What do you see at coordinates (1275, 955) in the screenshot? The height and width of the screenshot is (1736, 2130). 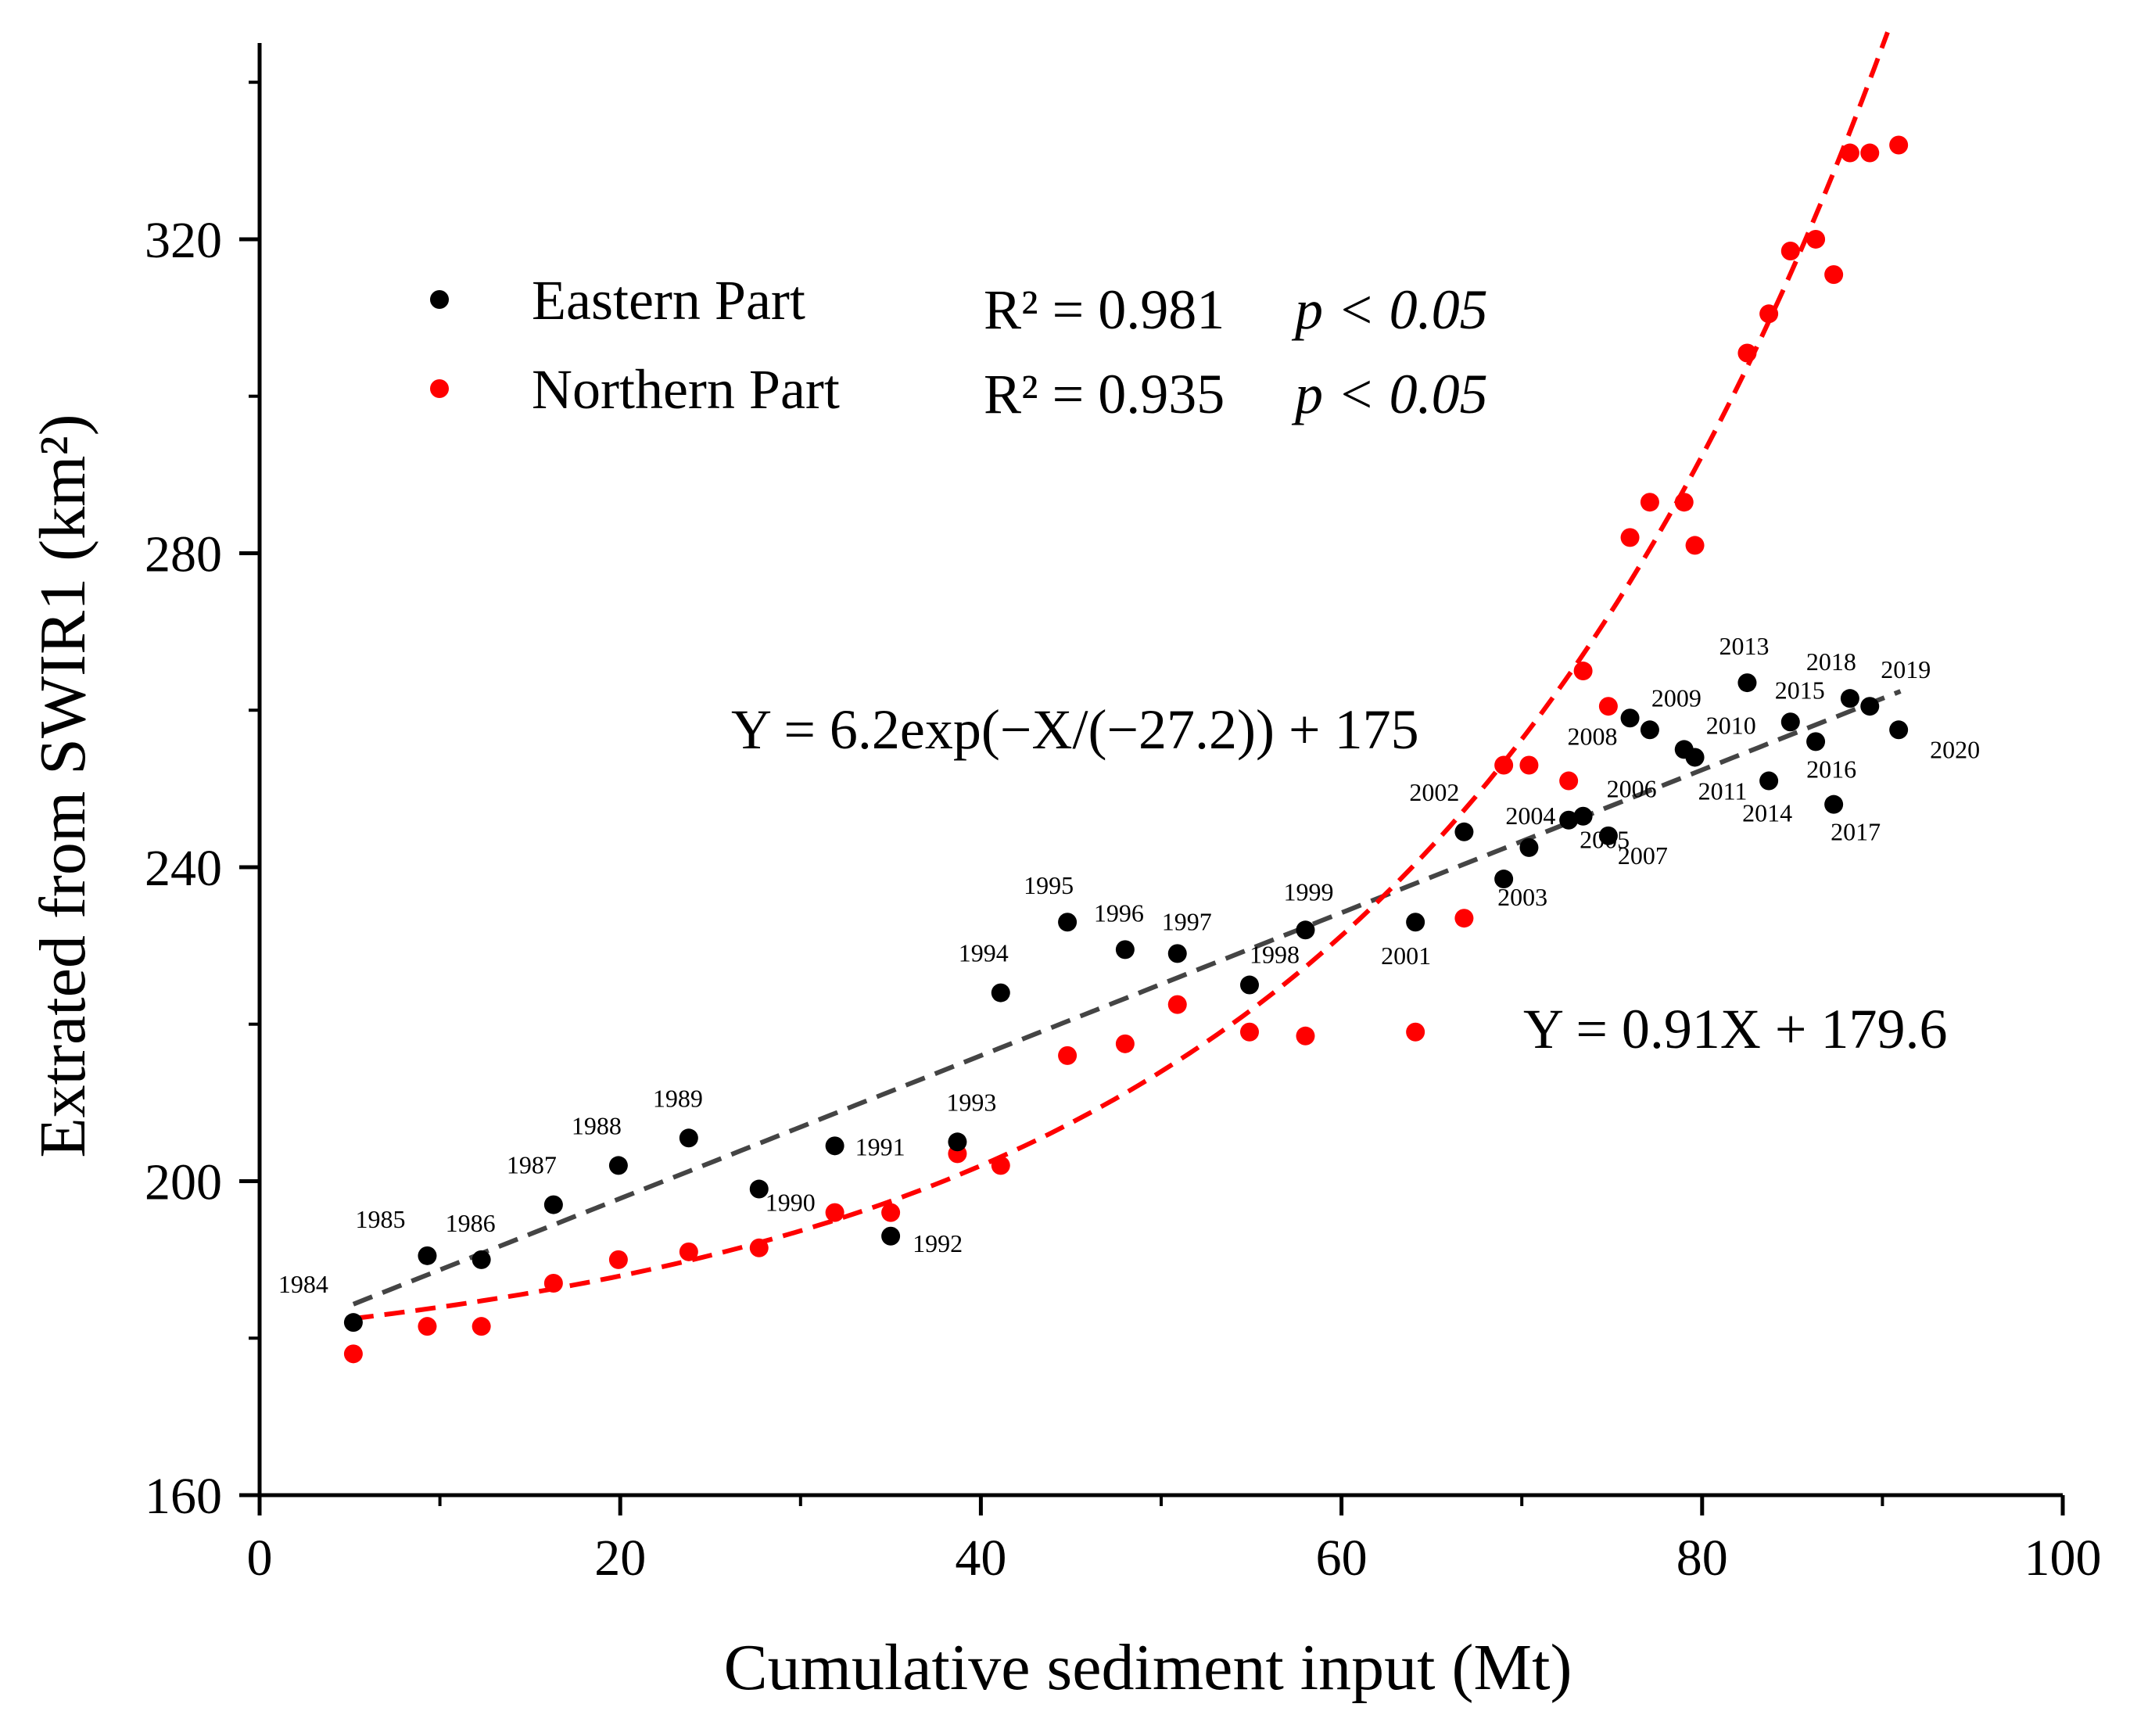 I see `year-label: 1998` at bounding box center [1275, 955].